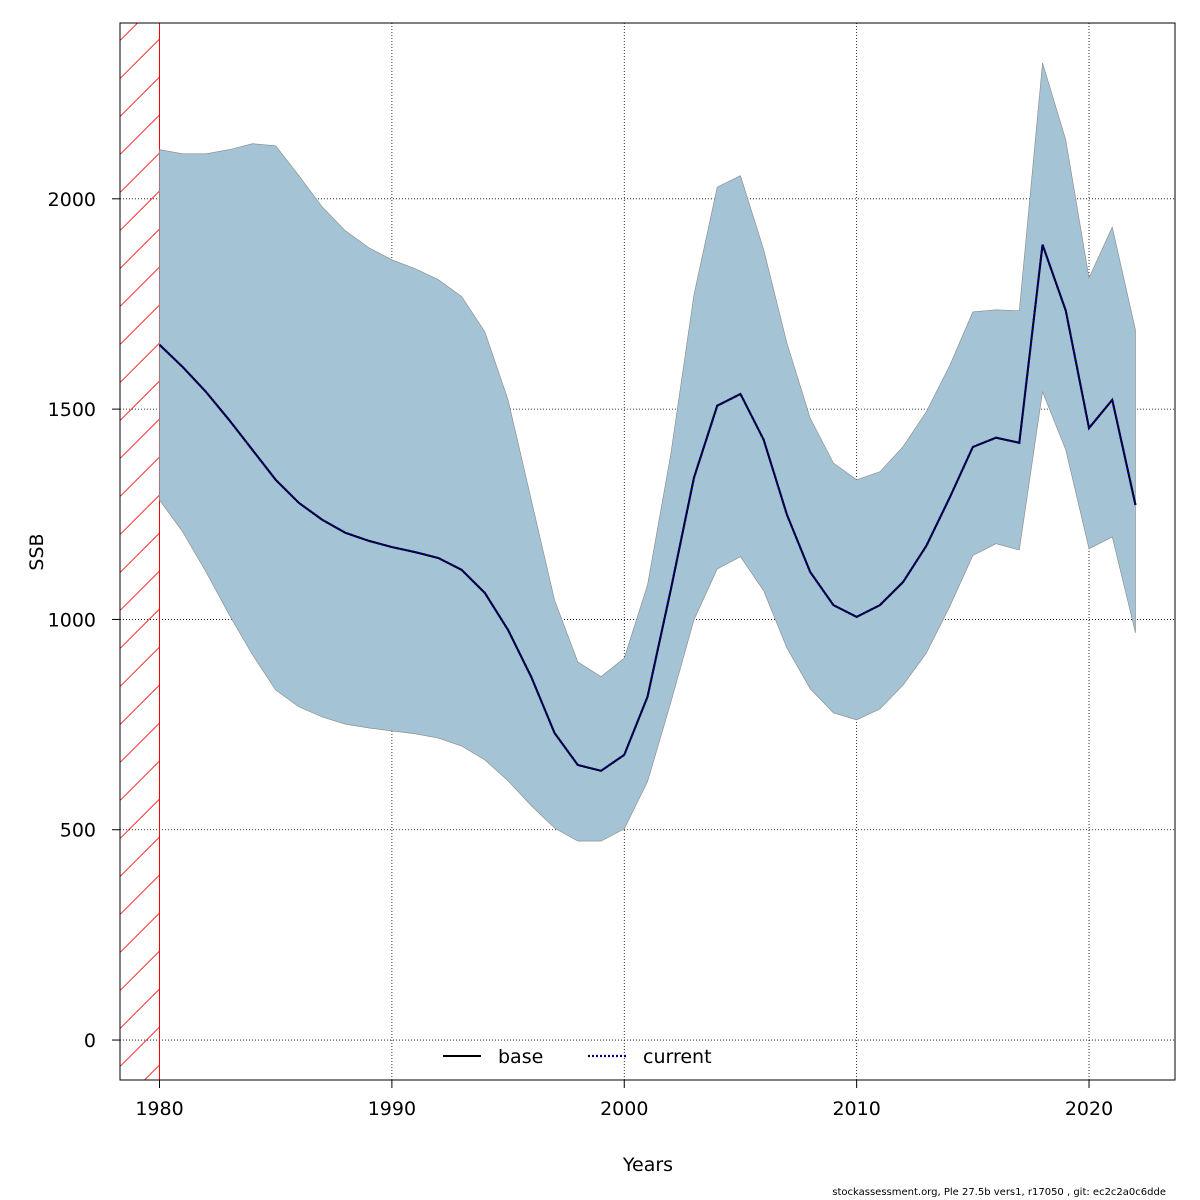  I want to click on x-tick-label: 2010, so click(856, 1109).